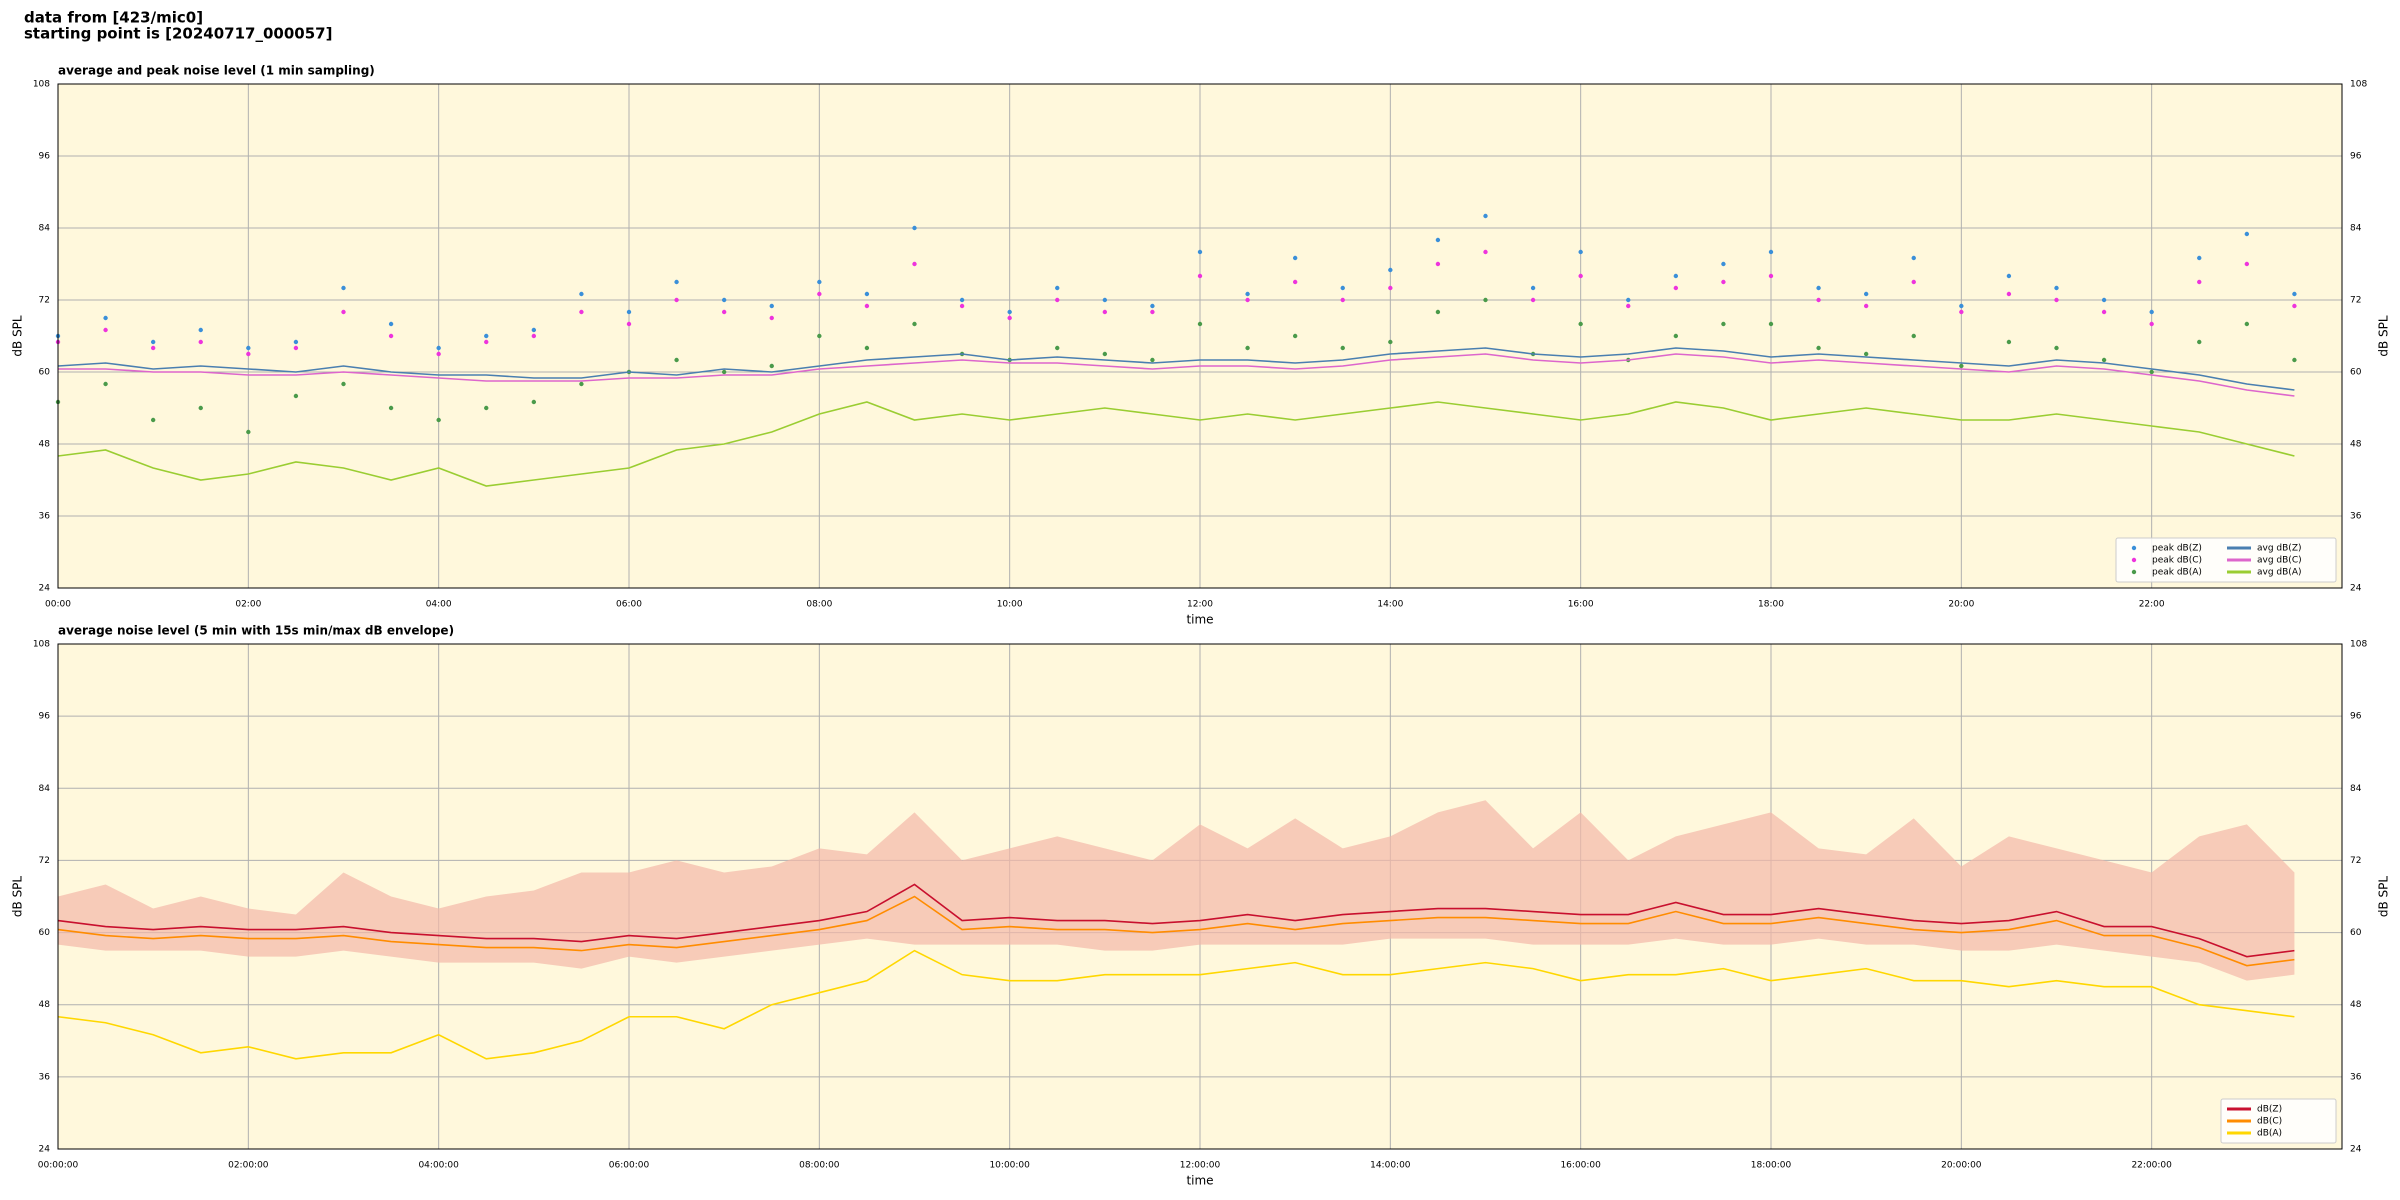 Image resolution: width=2400 pixels, height=1200 pixels. I want to click on y-tick-label-right: 24, so click(2356, 589).